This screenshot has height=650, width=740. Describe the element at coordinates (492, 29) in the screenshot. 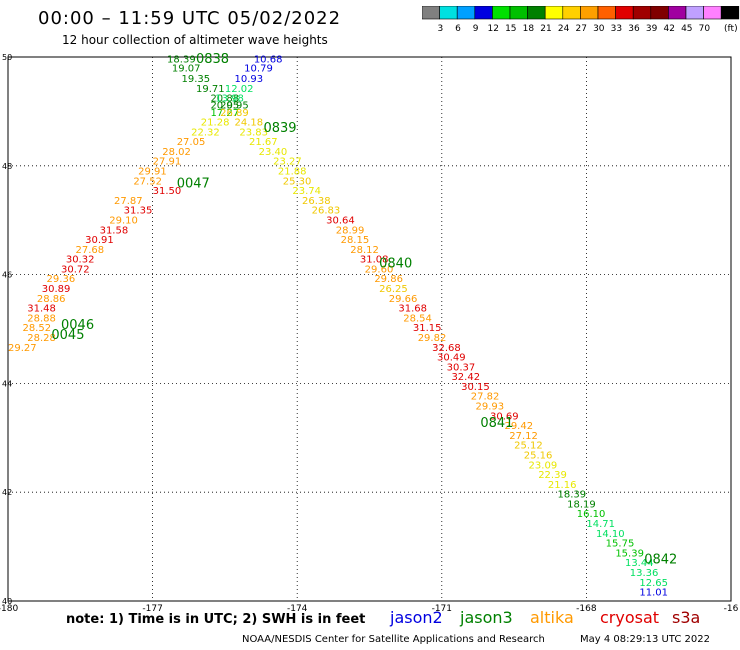

I see `colorbar-tick-label: 12` at that location.